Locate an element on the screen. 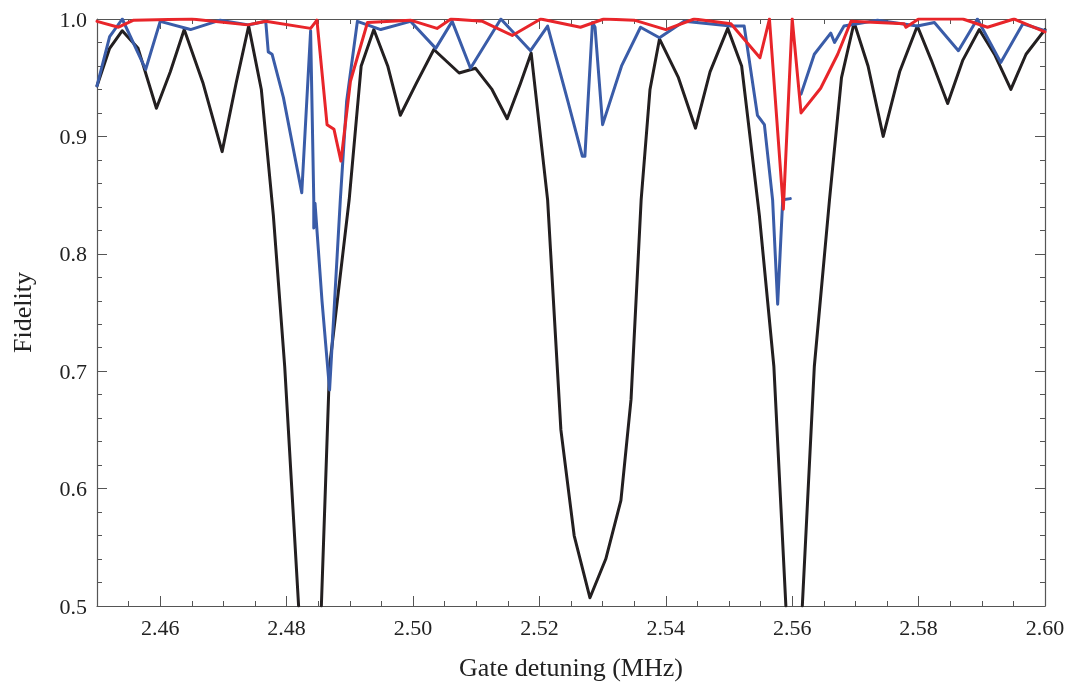 The height and width of the screenshot is (698, 1080). x-tick-label: 2.50 is located at coordinates (413, 627).